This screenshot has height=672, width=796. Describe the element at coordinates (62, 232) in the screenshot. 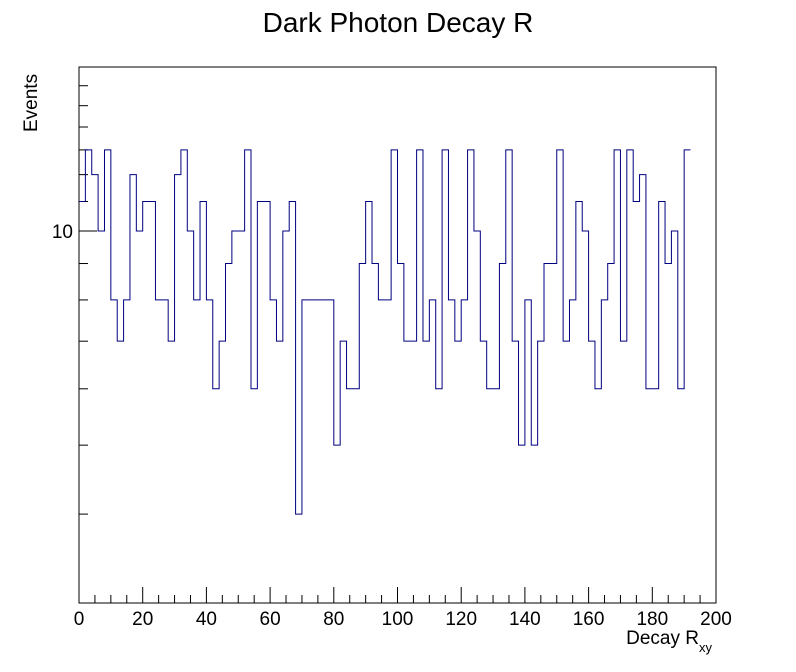

I see `y-tick-label: 10` at that location.